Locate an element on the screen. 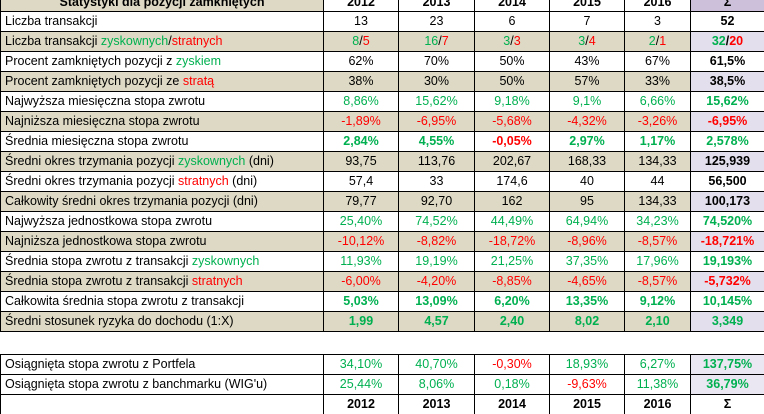 Image resolution: width=764 pixels, height=414 pixels. text-fragment: zyskownych is located at coordinates (211, 161).